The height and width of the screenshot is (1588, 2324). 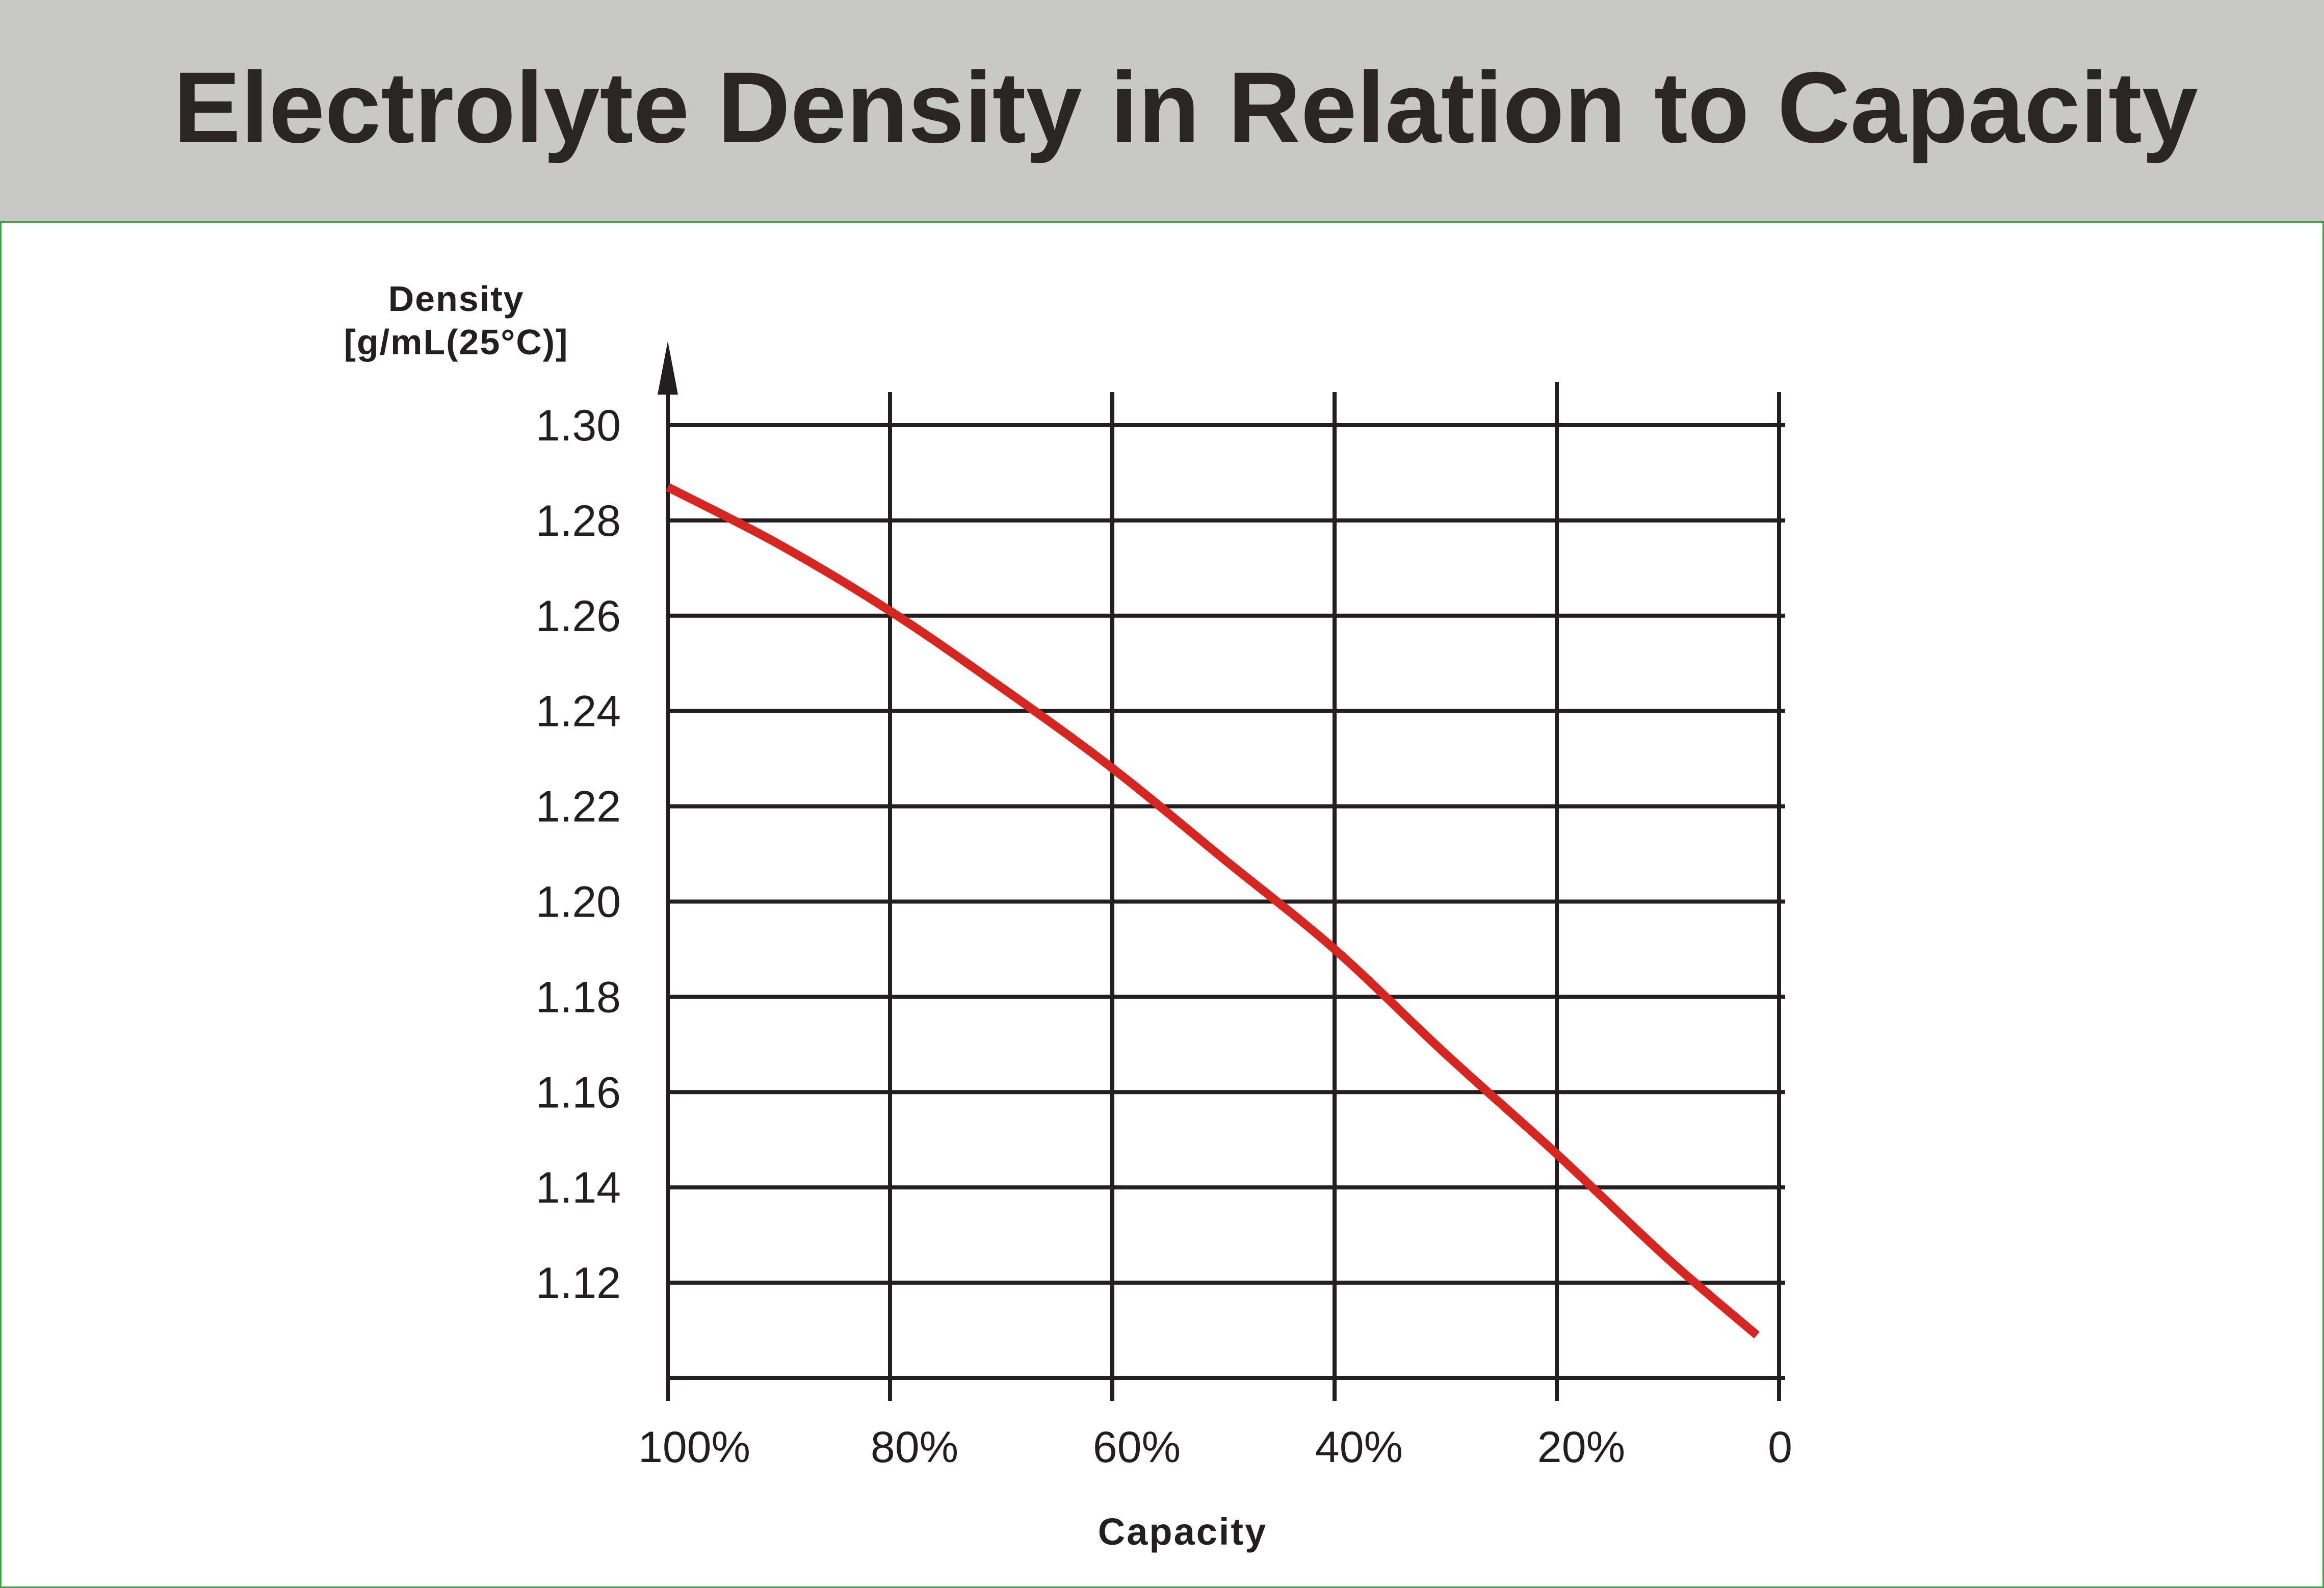 I want to click on y-tick-label: 1.28, so click(x=578, y=521).